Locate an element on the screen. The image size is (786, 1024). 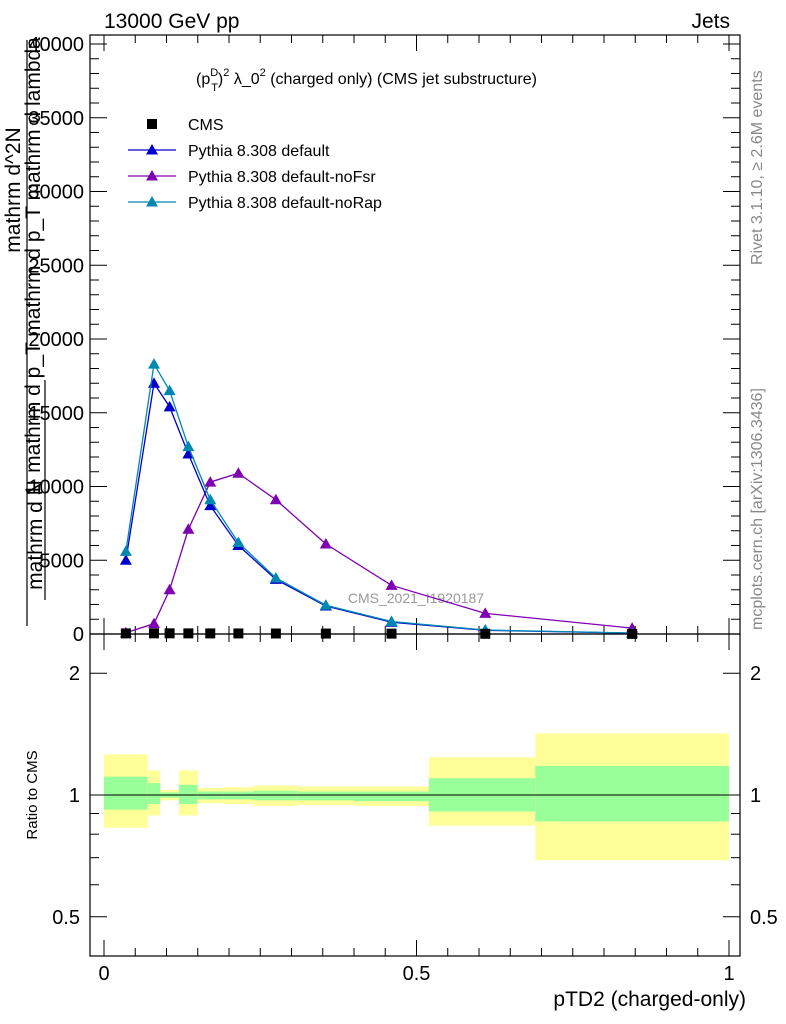
legend-entry: Pythia 8.308 default is located at coordinates (229, 151).